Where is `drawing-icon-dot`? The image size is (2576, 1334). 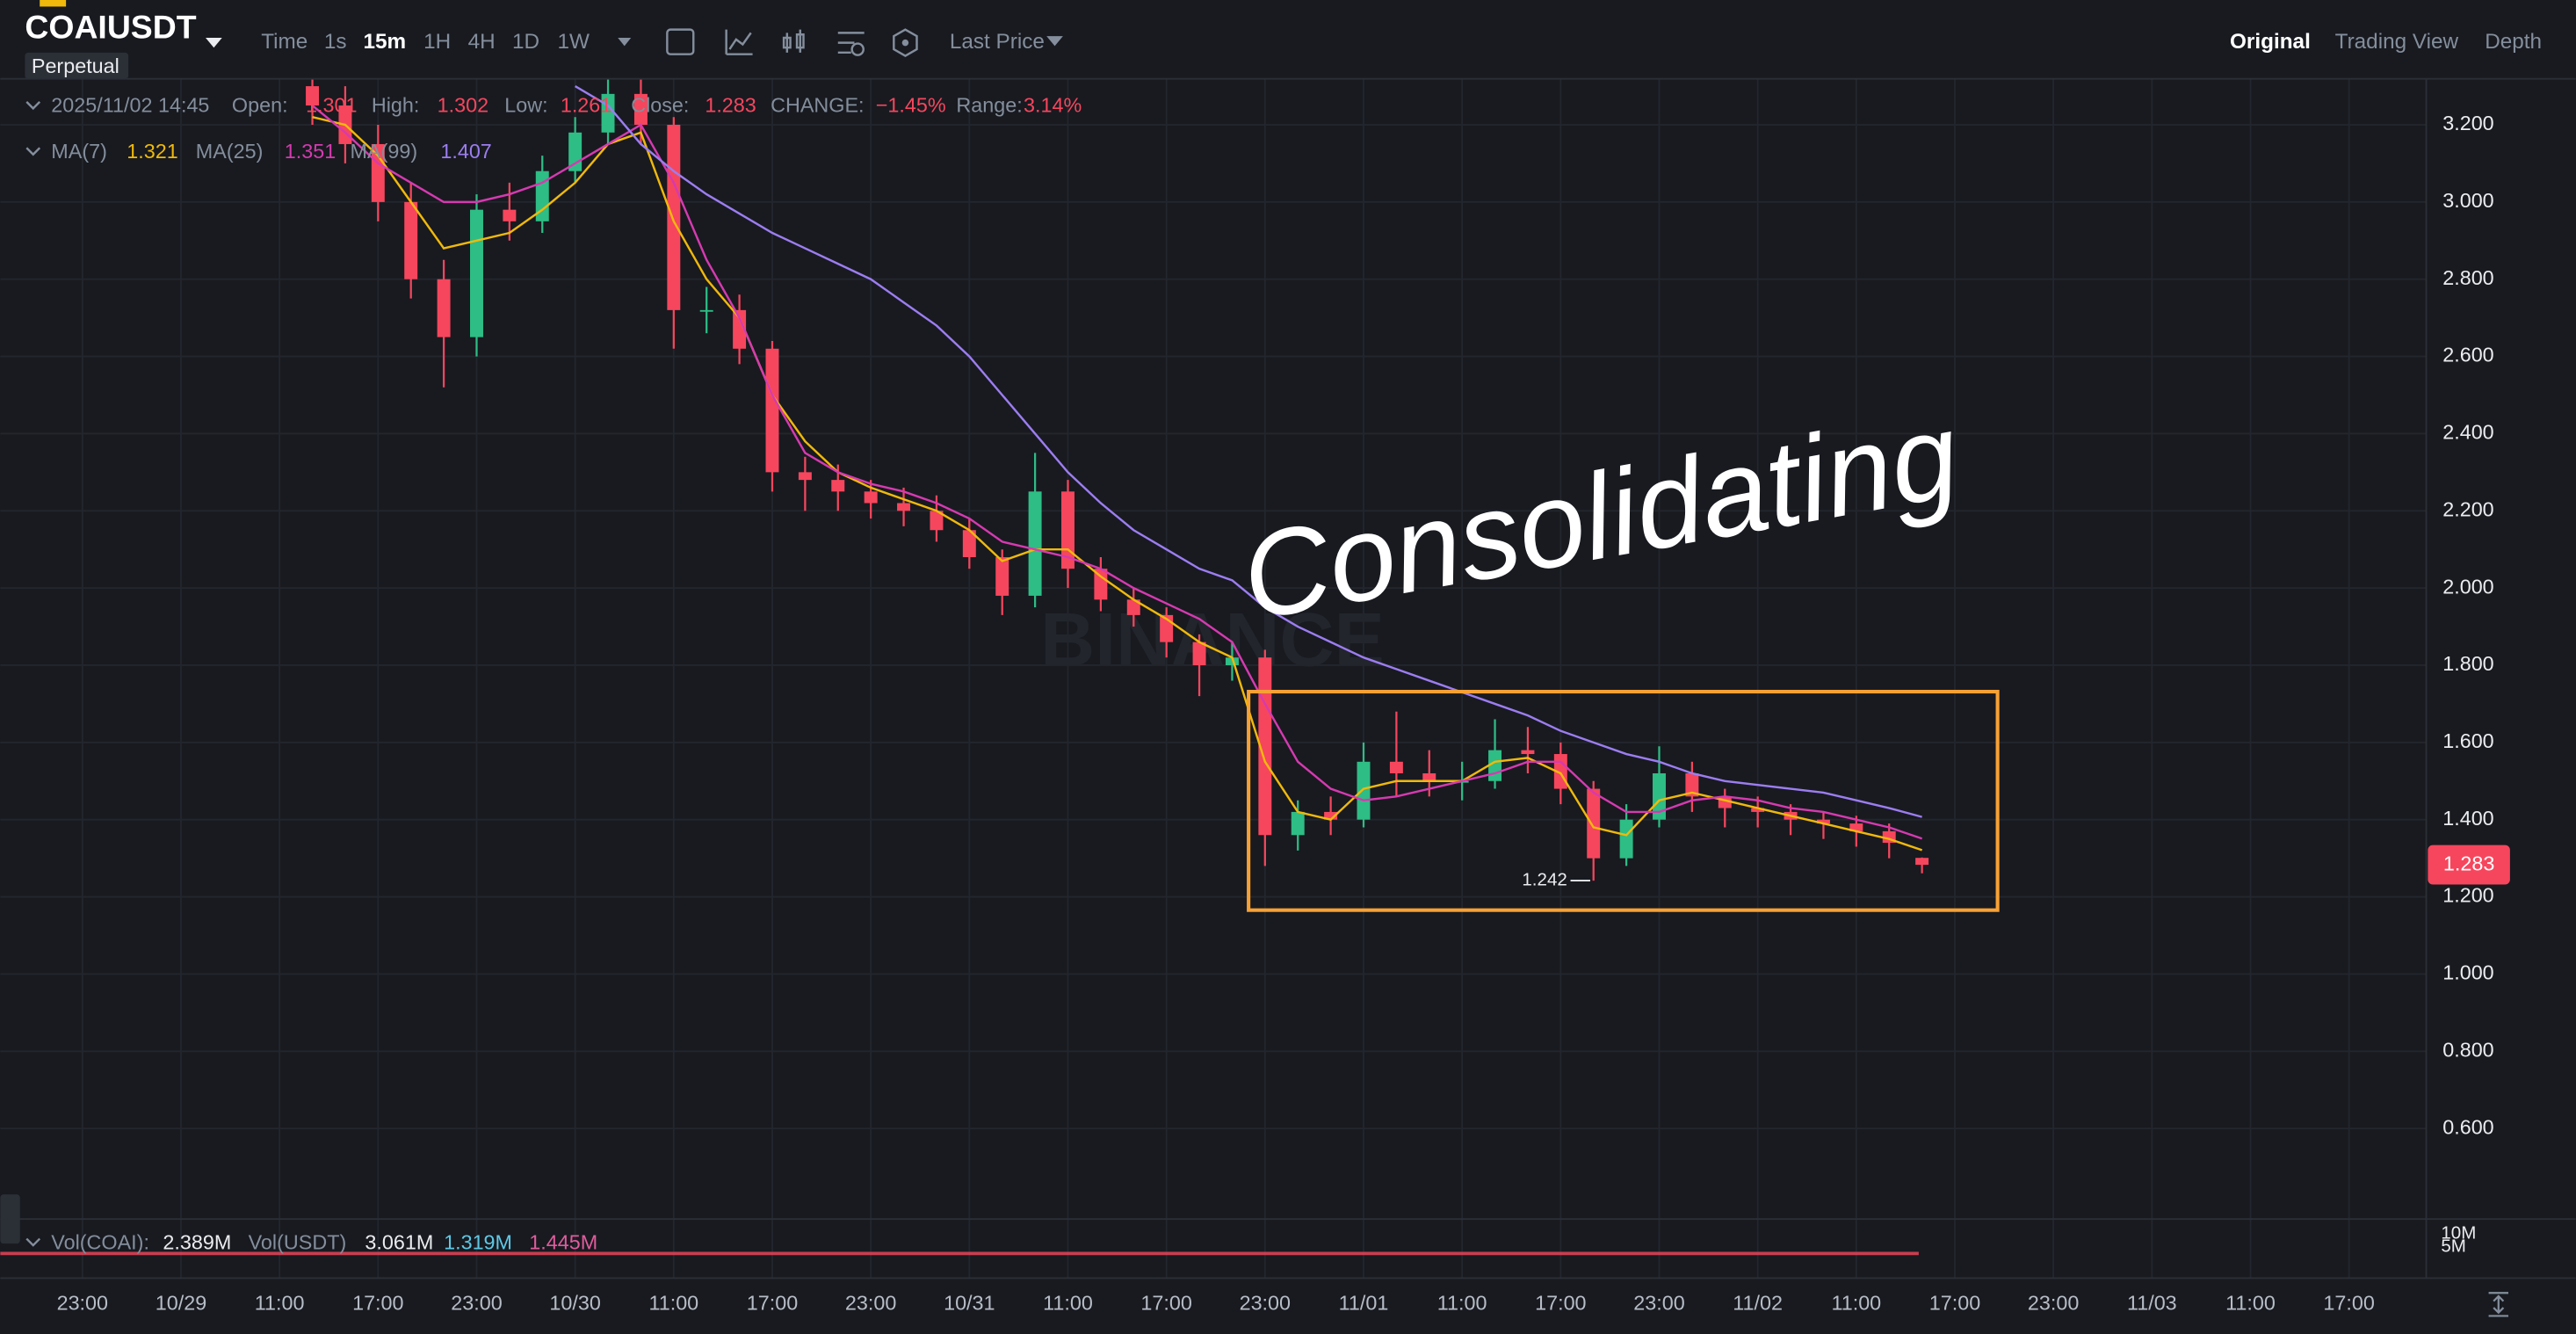 drawing-icon-dot is located at coordinates (905, 43).